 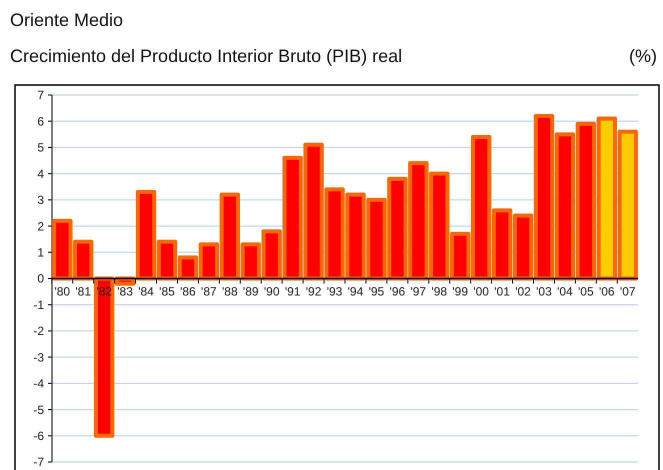 What do you see at coordinates (40, 121) in the screenshot?
I see `y-tick-label: 6` at bounding box center [40, 121].